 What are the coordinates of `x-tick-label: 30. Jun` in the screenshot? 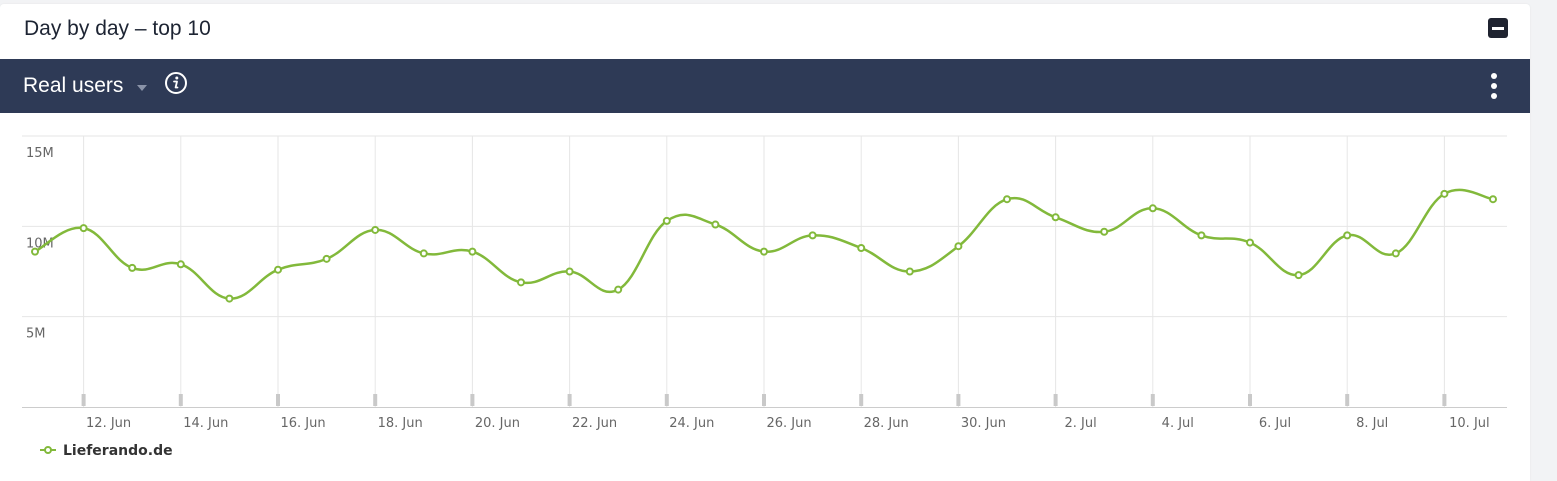 It's located at (983, 423).